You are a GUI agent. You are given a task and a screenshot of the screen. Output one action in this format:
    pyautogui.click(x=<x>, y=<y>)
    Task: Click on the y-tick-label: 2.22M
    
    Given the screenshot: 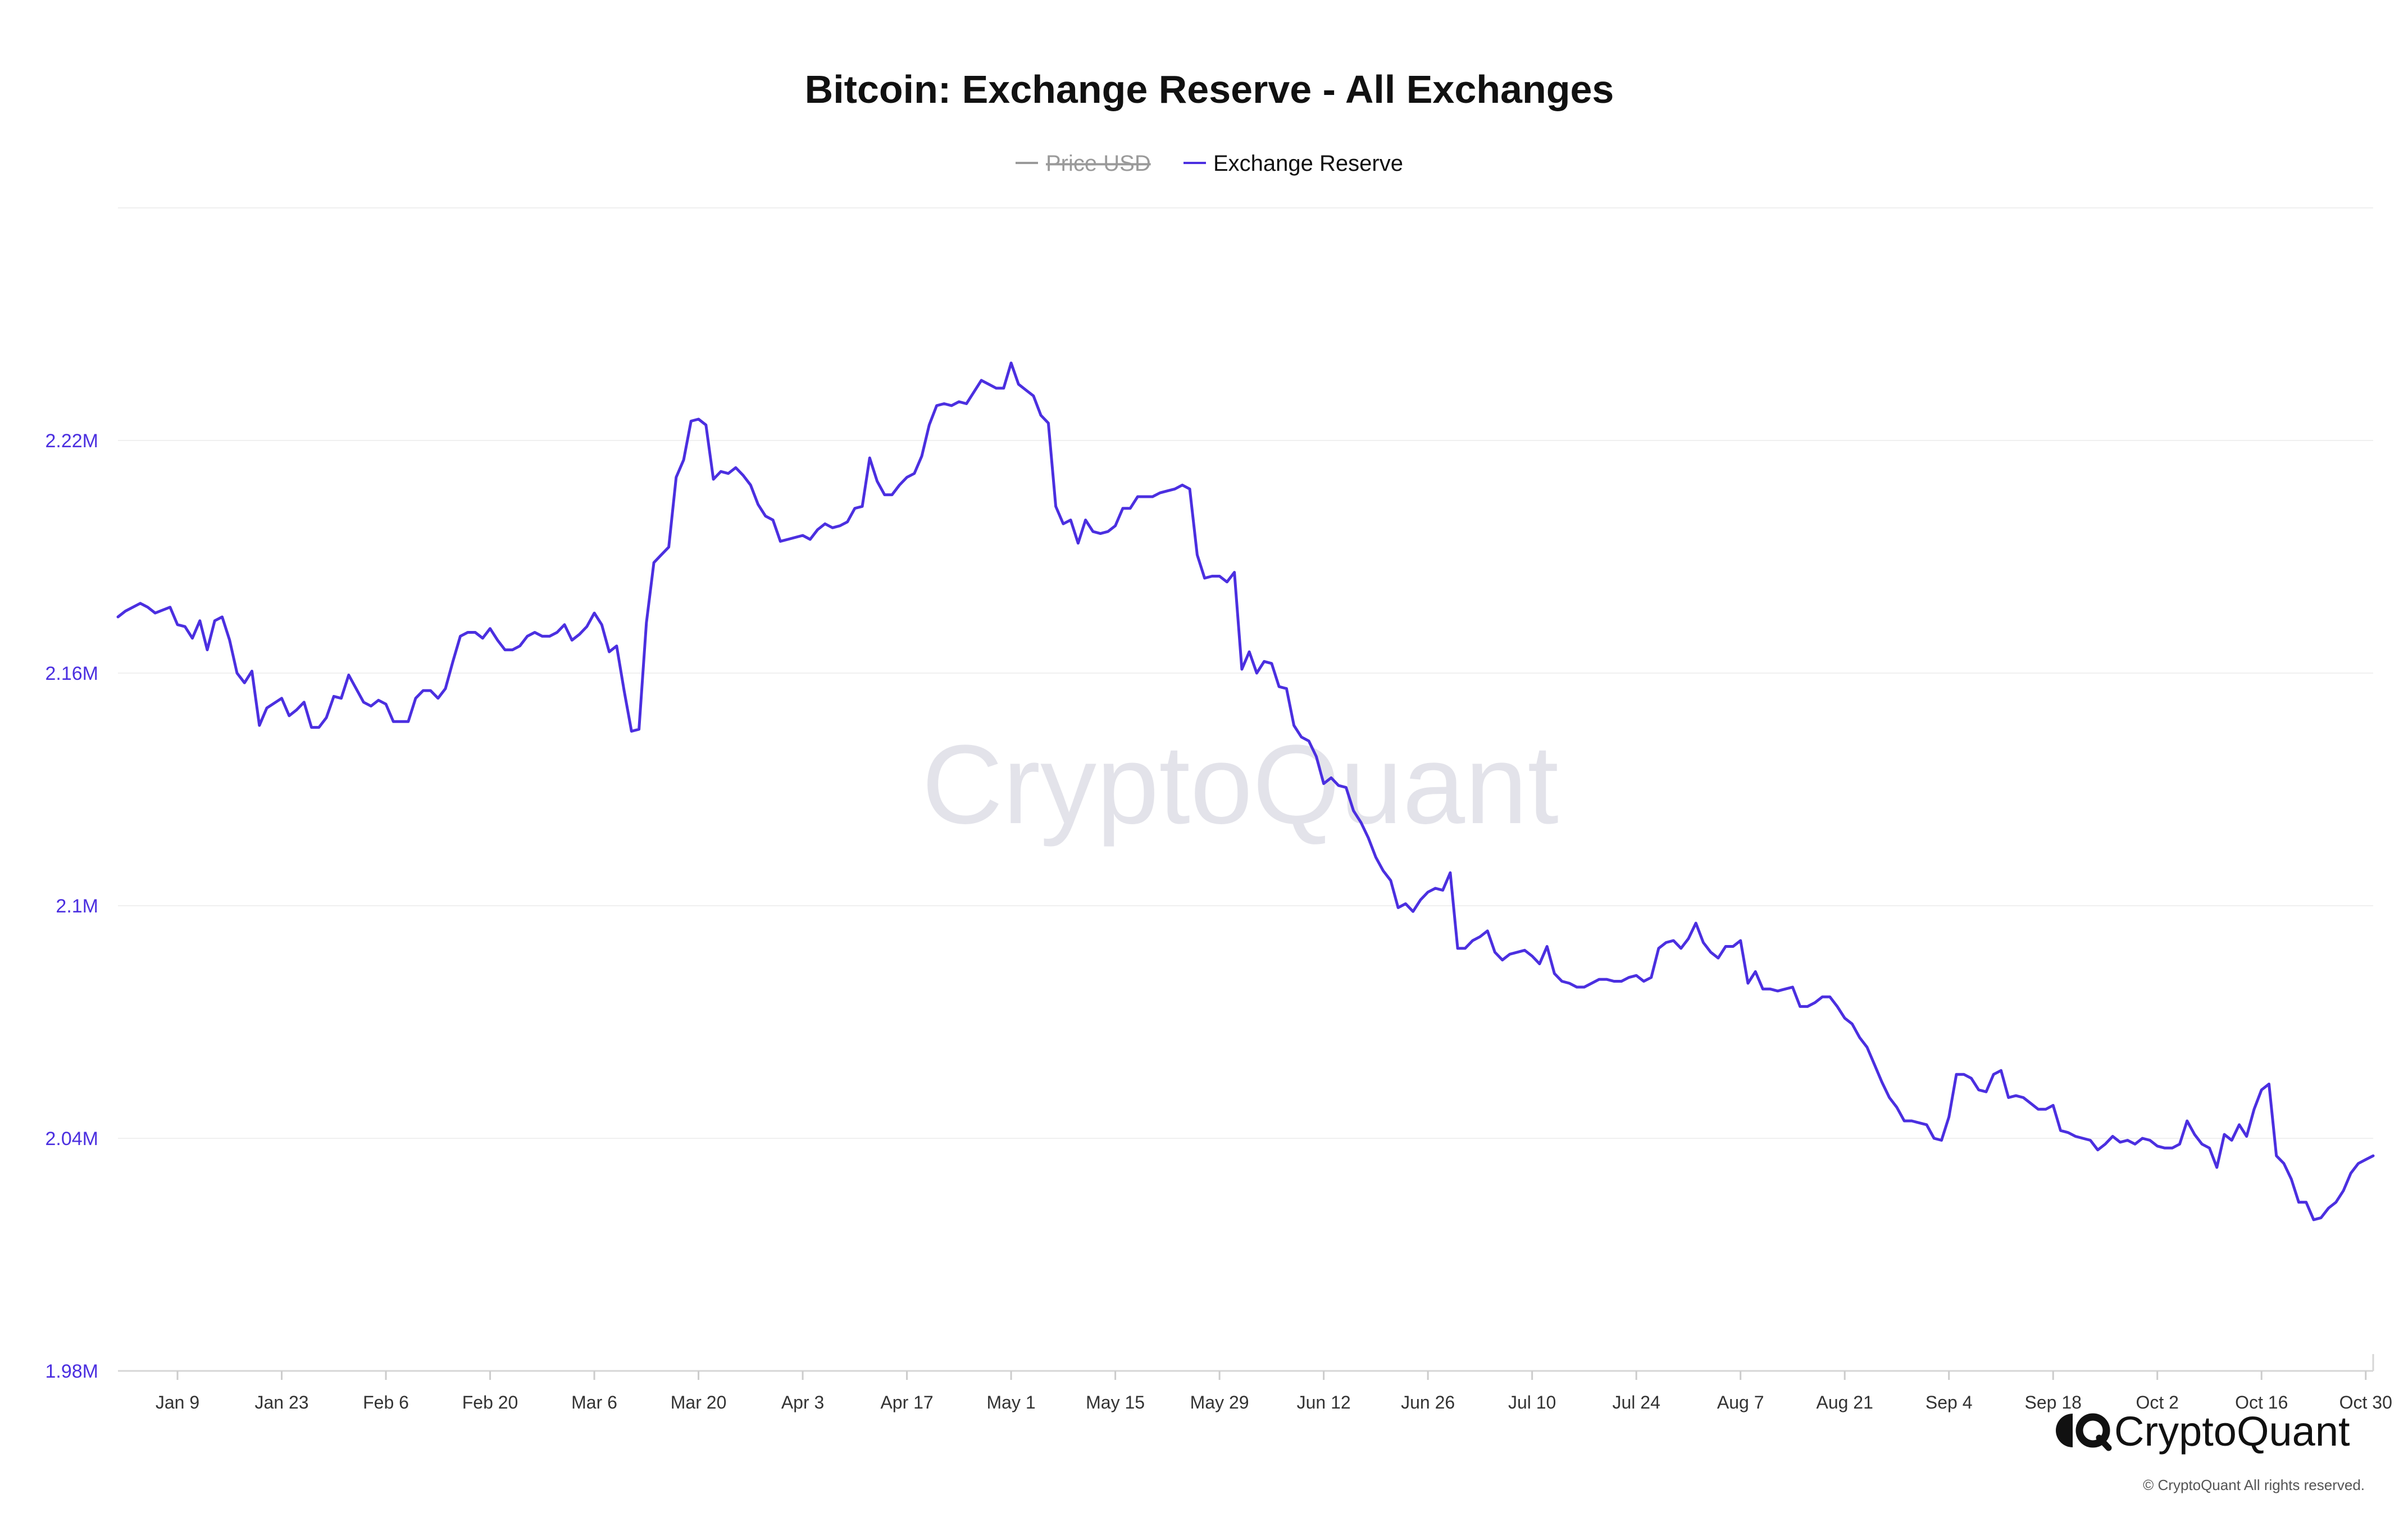 What is the action you would take?
    pyautogui.click(x=72, y=441)
    